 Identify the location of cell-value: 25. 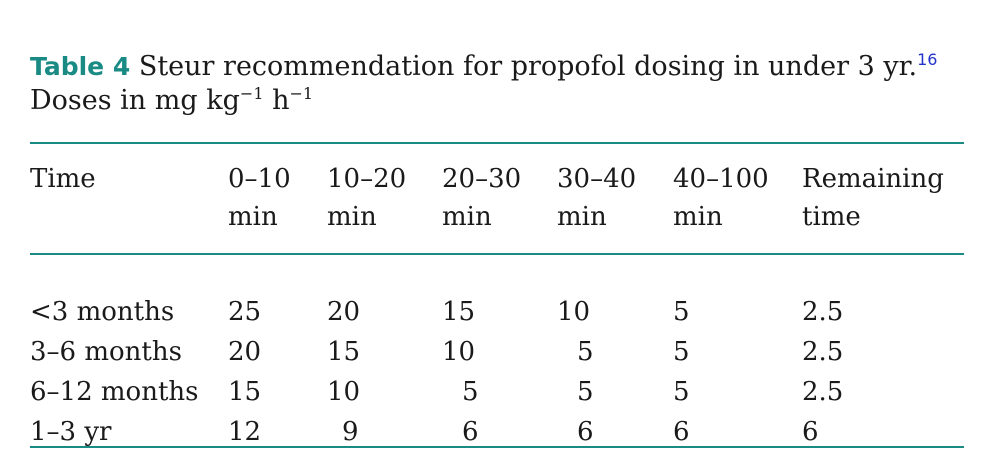
(245, 312).